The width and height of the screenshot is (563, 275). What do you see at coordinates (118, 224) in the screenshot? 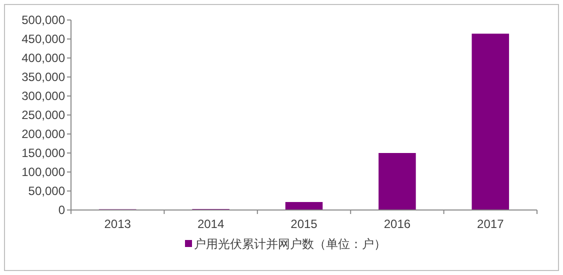
I see `x-tick-label: 2013` at bounding box center [118, 224].